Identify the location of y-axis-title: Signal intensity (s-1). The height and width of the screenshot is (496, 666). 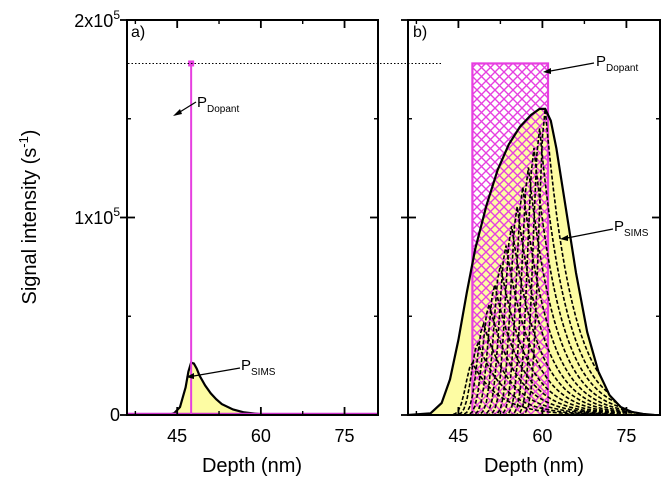
(28, 217).